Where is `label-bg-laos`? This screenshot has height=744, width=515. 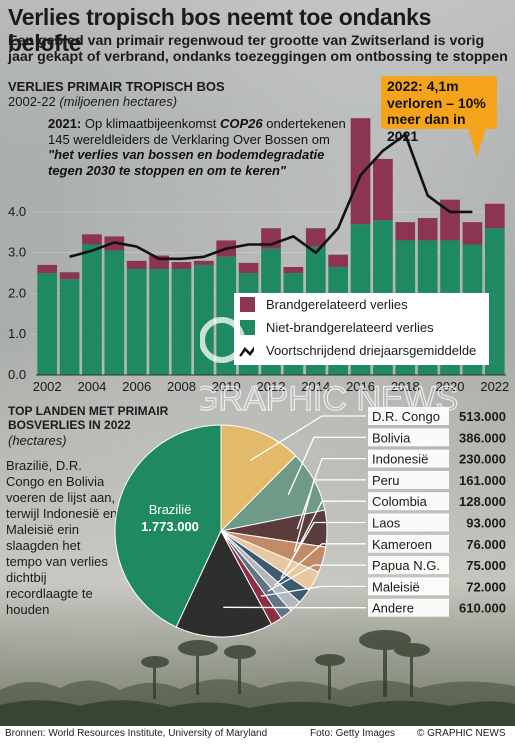 label-bg-laos is located at coordinates (408, 522).